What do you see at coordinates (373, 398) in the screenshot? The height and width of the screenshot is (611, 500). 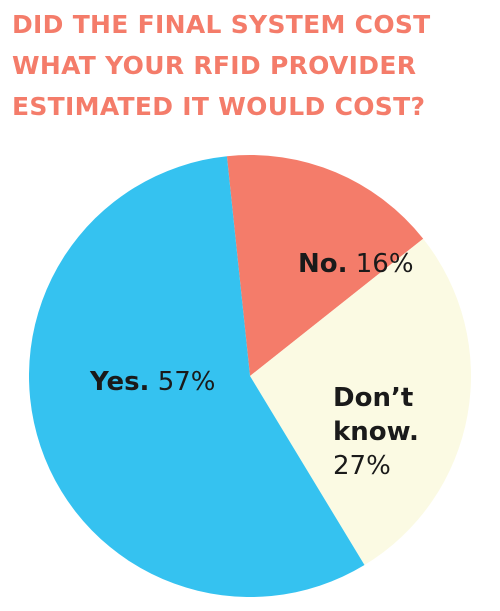 I see `slice-label-dont-know-name-line: Don’t` at bounding box center [373, 398].